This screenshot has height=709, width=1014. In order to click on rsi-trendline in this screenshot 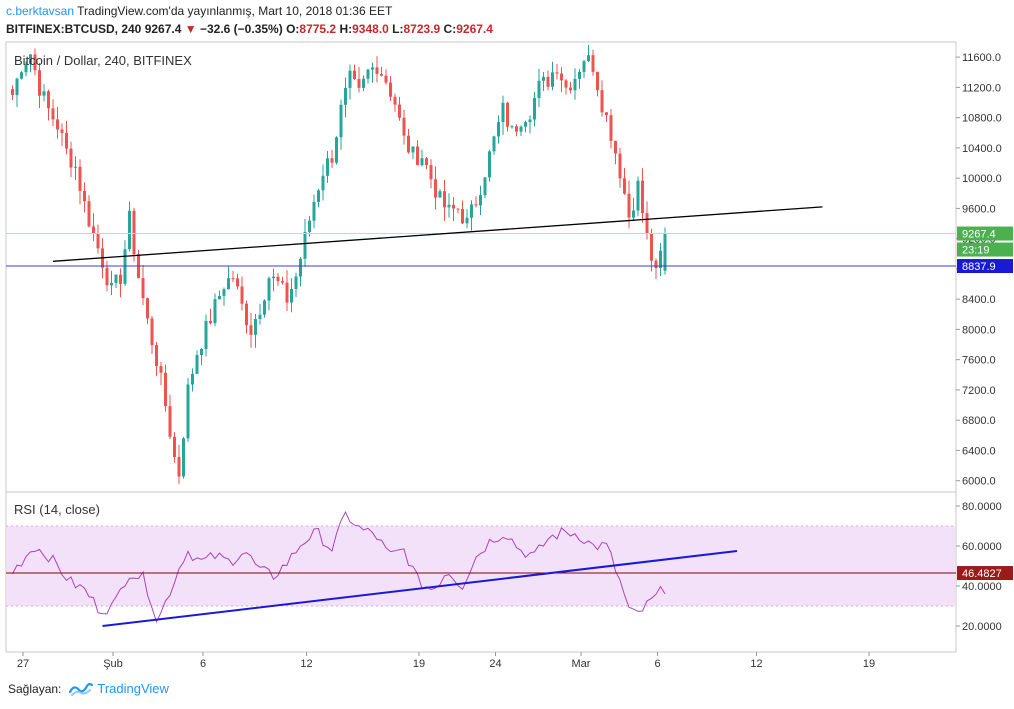, I will do `click(420, 588)`.